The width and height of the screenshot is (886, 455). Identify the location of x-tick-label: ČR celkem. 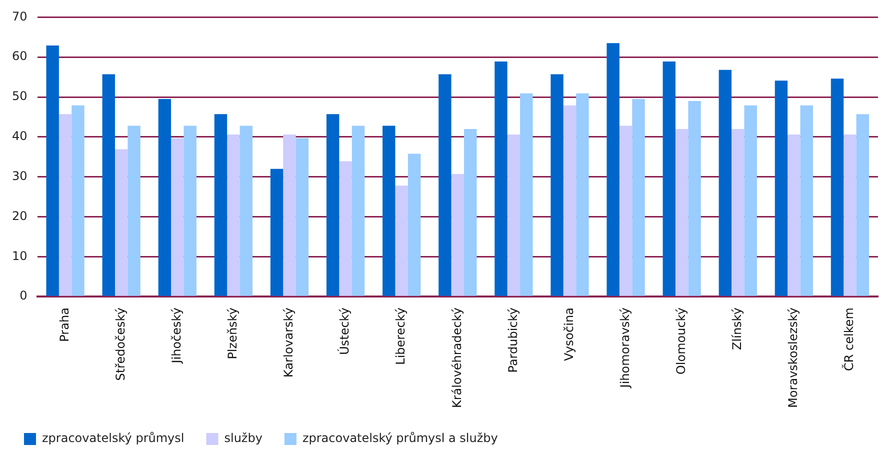
(848, 340).